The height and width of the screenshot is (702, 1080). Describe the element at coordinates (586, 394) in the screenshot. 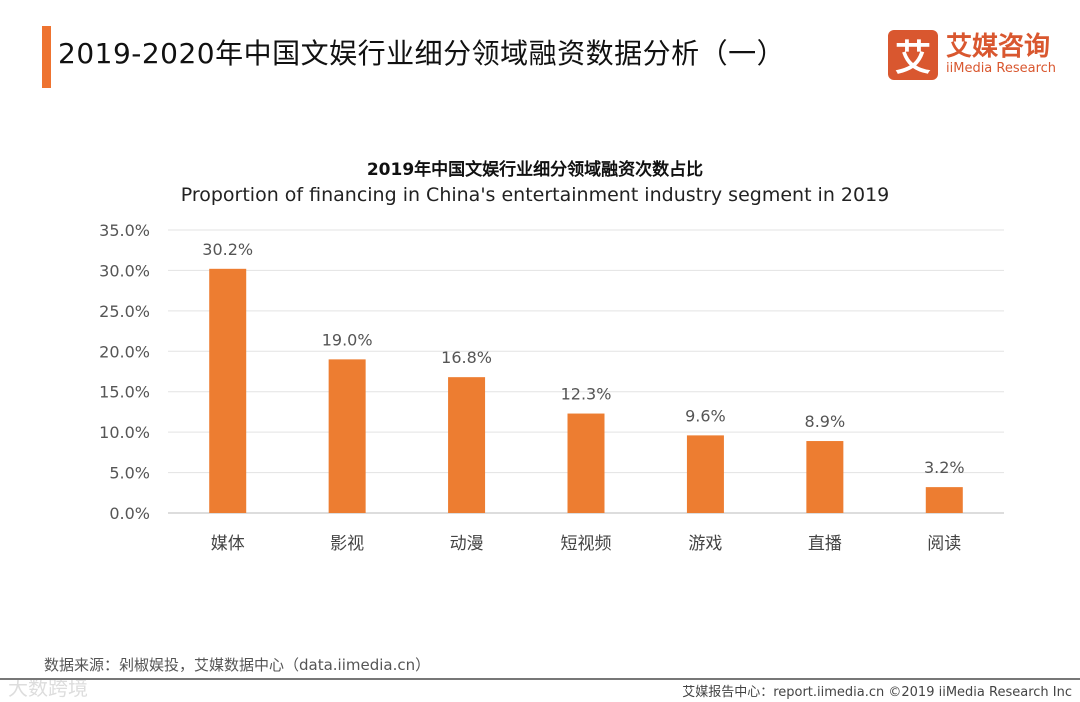

I see `data-label: 12.3%` at that location.